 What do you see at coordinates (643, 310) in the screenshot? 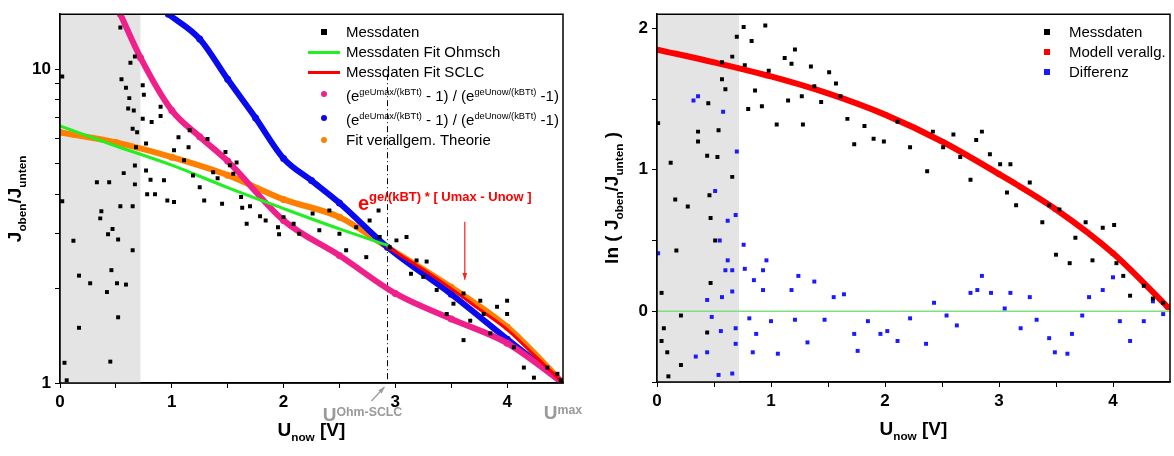
I see `y-tick-label: 0` at bounding box center [643, 310].